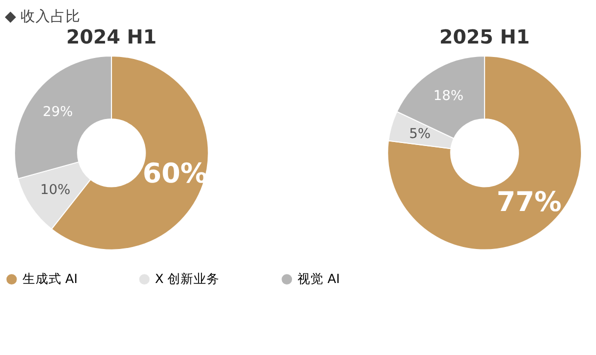 Image resolution: width=596 pixels, height=355 pixels. What do you see at coordinates (50, 278) in the screenshot?
I see `legend-label: 生成式 AI` at bounding box center [50, 278].